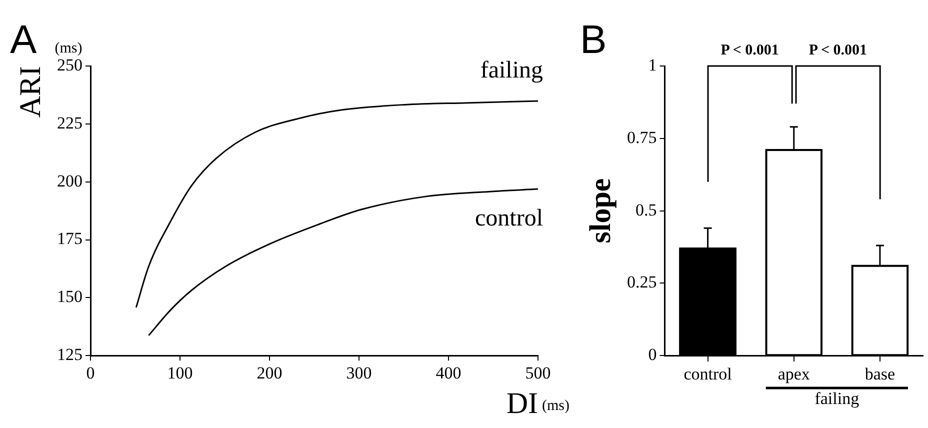 This screenshot has height=428, width=928. I want to click on y-tick-label: 150, so click(69, 296).